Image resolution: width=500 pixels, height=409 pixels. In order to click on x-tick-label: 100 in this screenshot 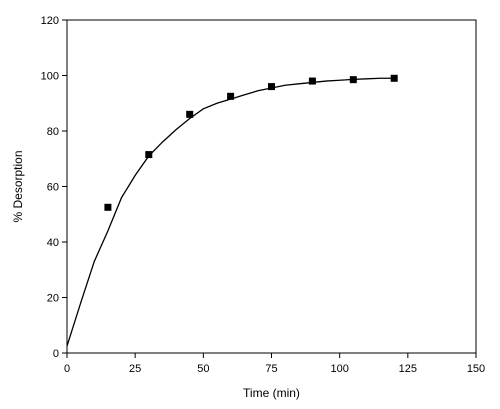, I will do `click(339, 369)`.